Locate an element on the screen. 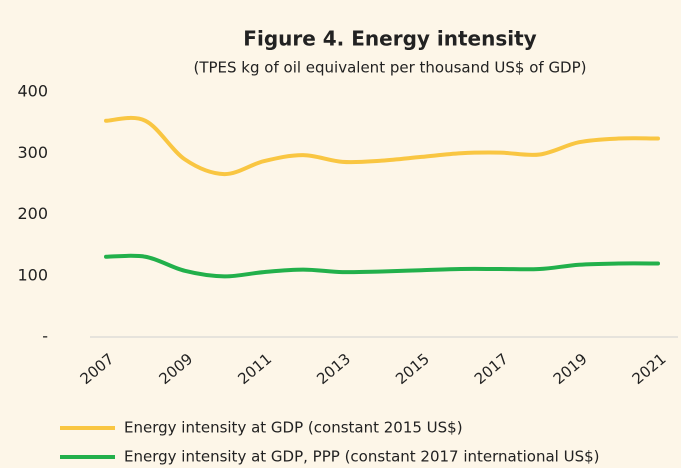 The height and width of the screenshot is (468, 681). x-tick-label: 2009 is located at coordinates (175, 369).